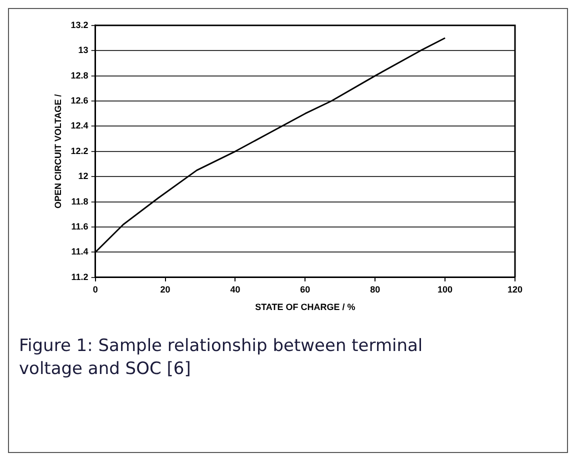 The width and height of the screenshot is (582, 469). I want to click on y-tick-label: 11.6, so click(79, 226).